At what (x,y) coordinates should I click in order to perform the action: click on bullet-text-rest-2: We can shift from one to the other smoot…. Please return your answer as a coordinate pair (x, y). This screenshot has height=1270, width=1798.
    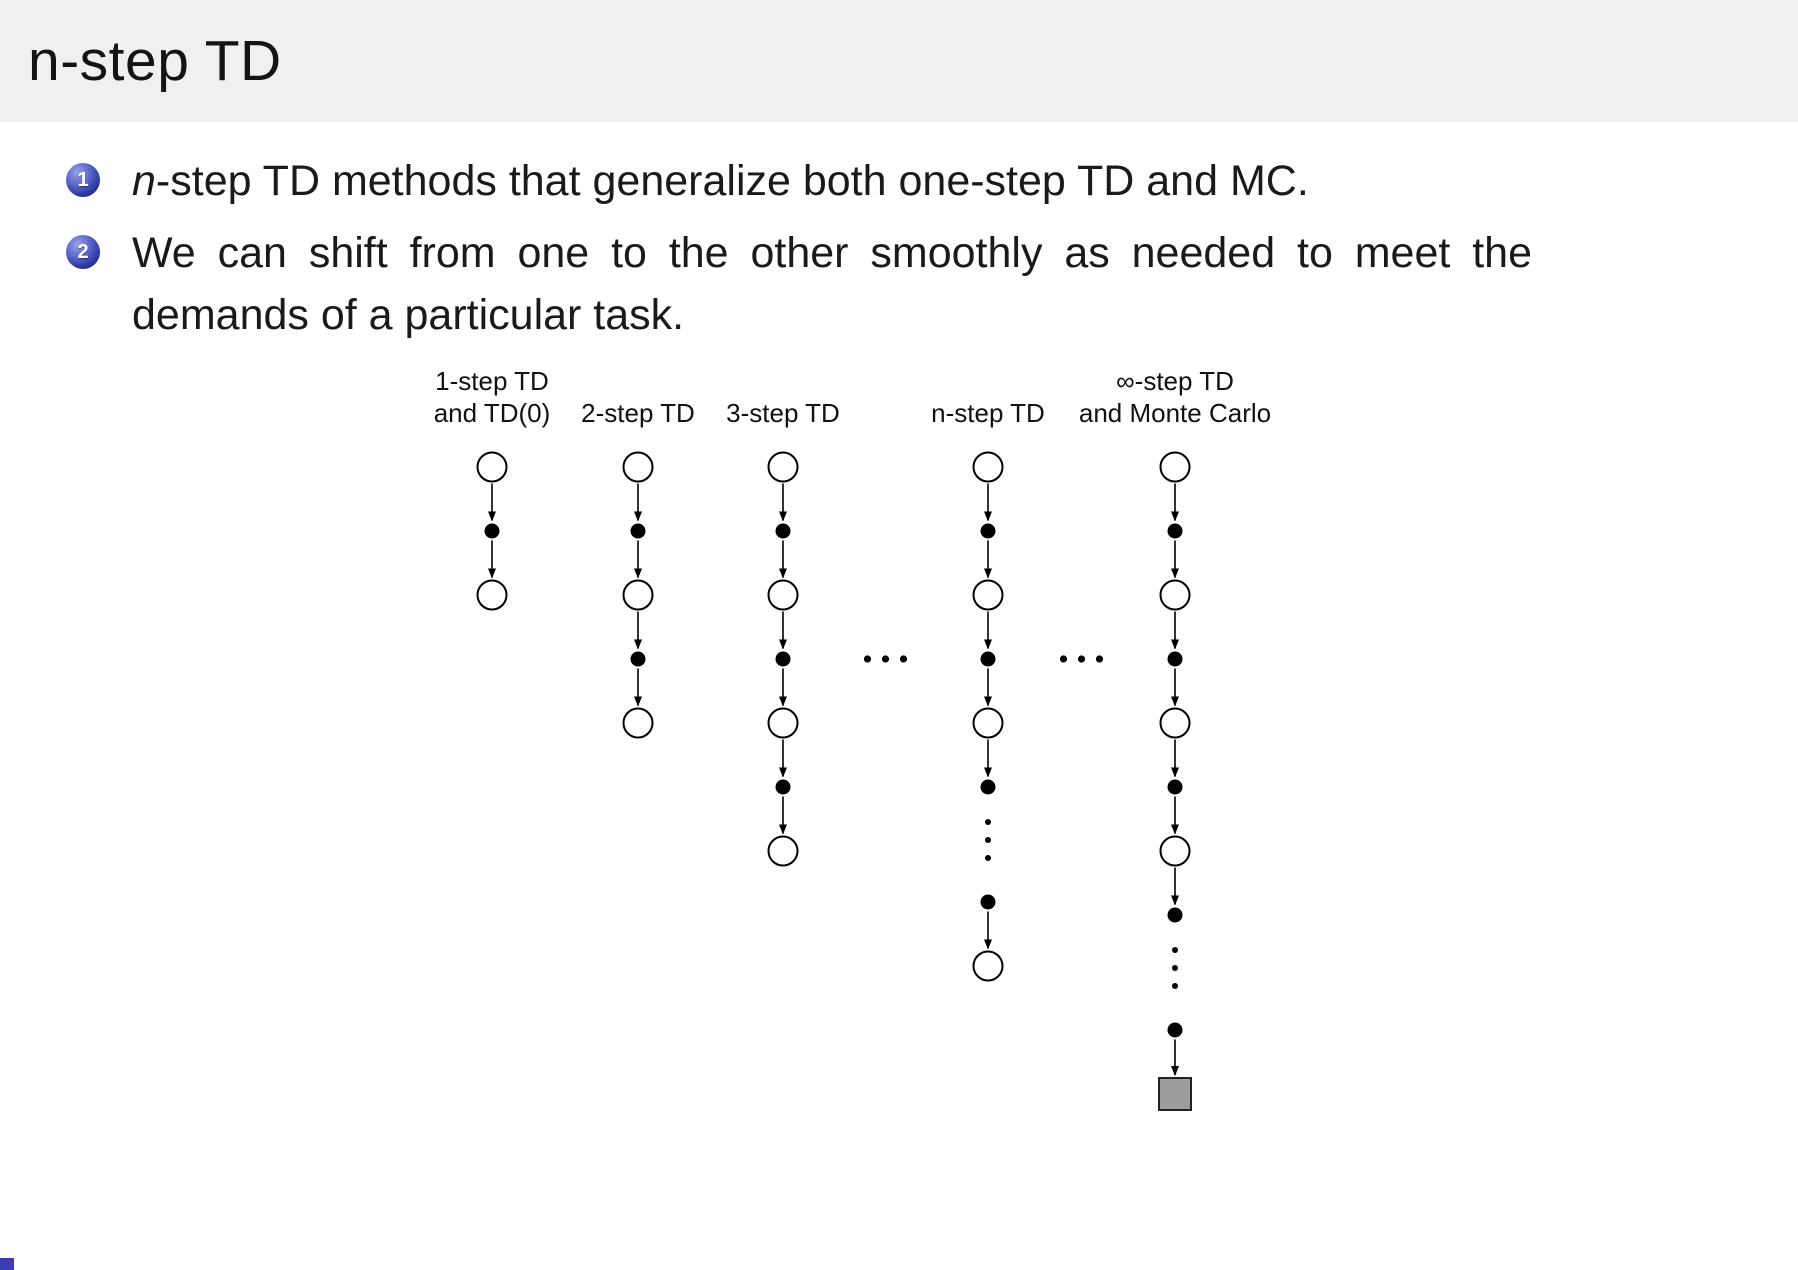
    Looking at the image, I should click on (832, 284).